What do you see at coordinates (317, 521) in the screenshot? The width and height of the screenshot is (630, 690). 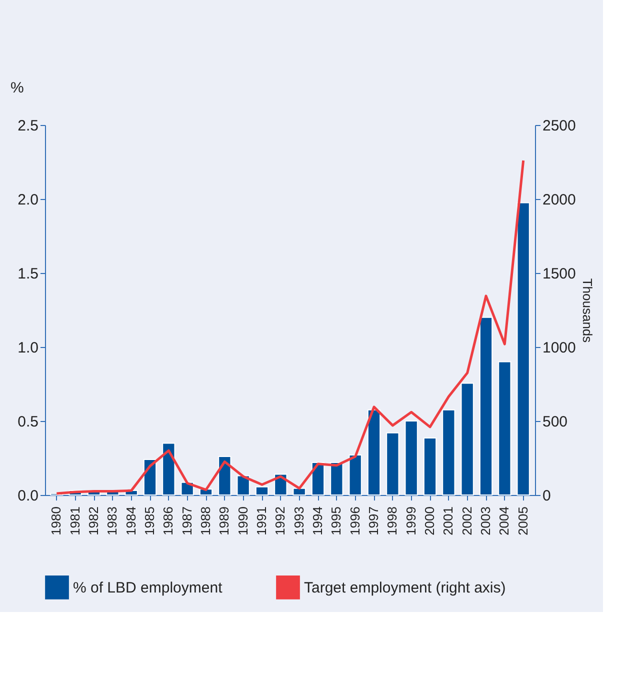 I see `x-tick-label: 1994` at bounding box center [317, 521].